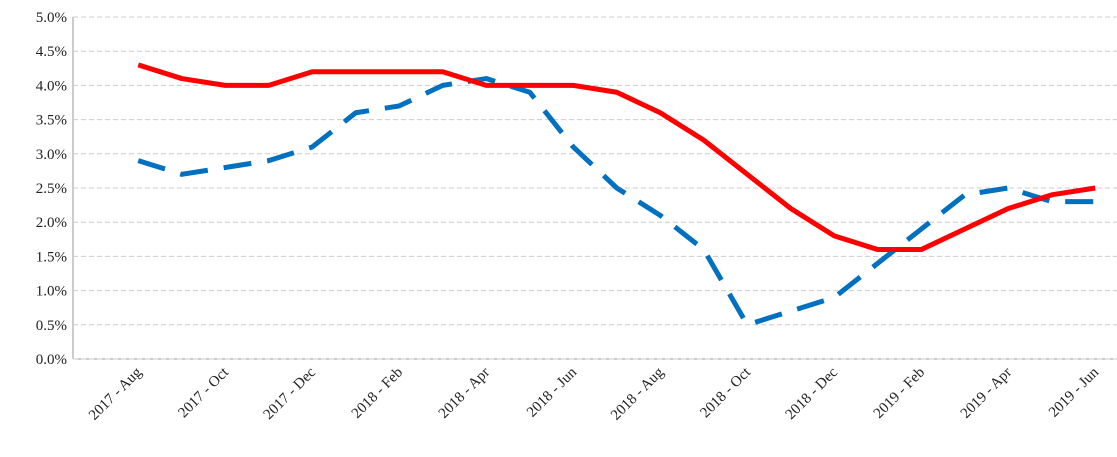  Describe the element at coordinates (51, 326) in the screenshot. I see `y-tick-label: 0.5%` at that location.